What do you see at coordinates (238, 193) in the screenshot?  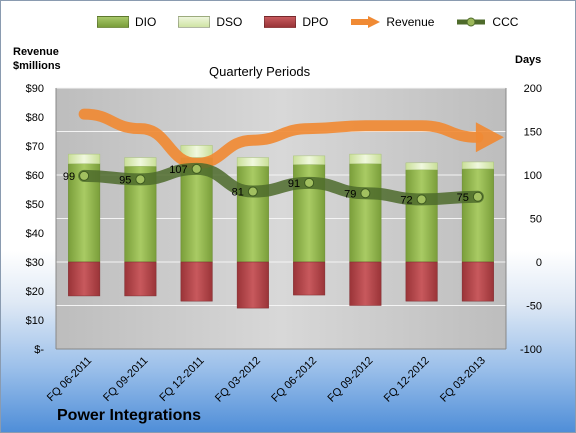 I see `ccc-data-label: 81` at bounding box center [238, 193].